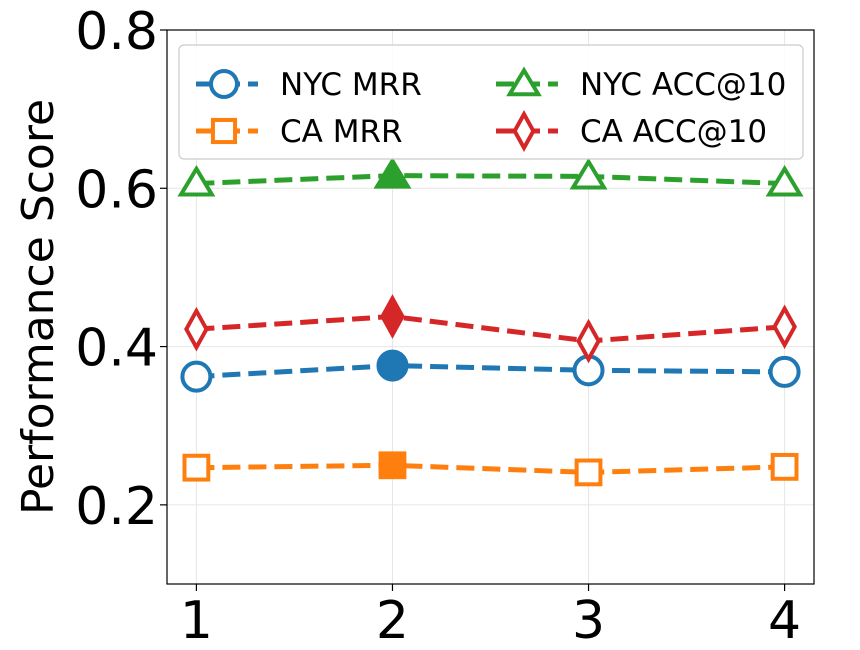 This screenshot has width=860, height=650. What do you see at coordinates (351, 85) in the screenshot?
I see `legend-label: NYC MRR` at bounding box center [351, 85].